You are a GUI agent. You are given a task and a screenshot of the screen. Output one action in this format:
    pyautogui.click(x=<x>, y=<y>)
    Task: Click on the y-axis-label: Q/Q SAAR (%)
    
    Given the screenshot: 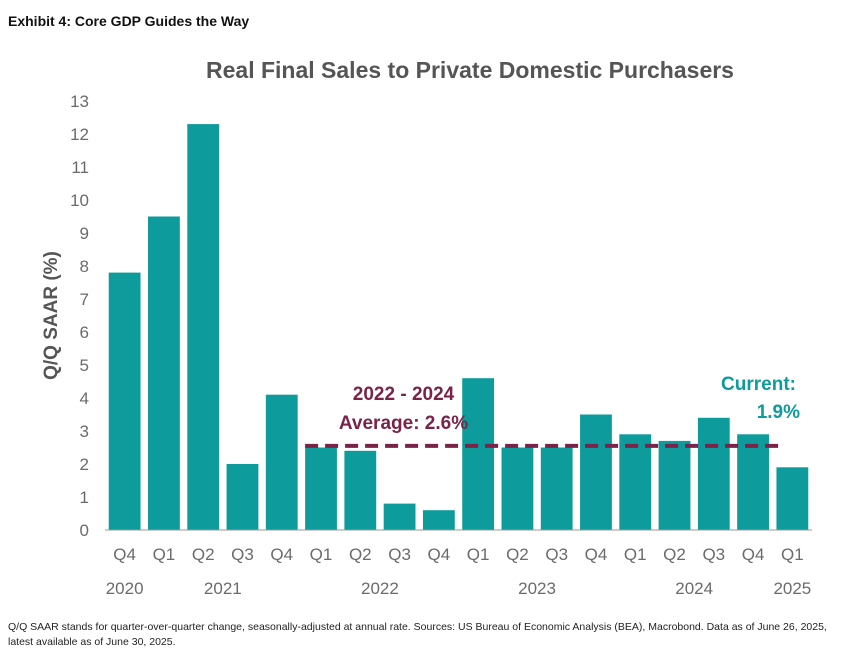 What is the action you would take?
    pyautogui.click(x=51, y=315)
    